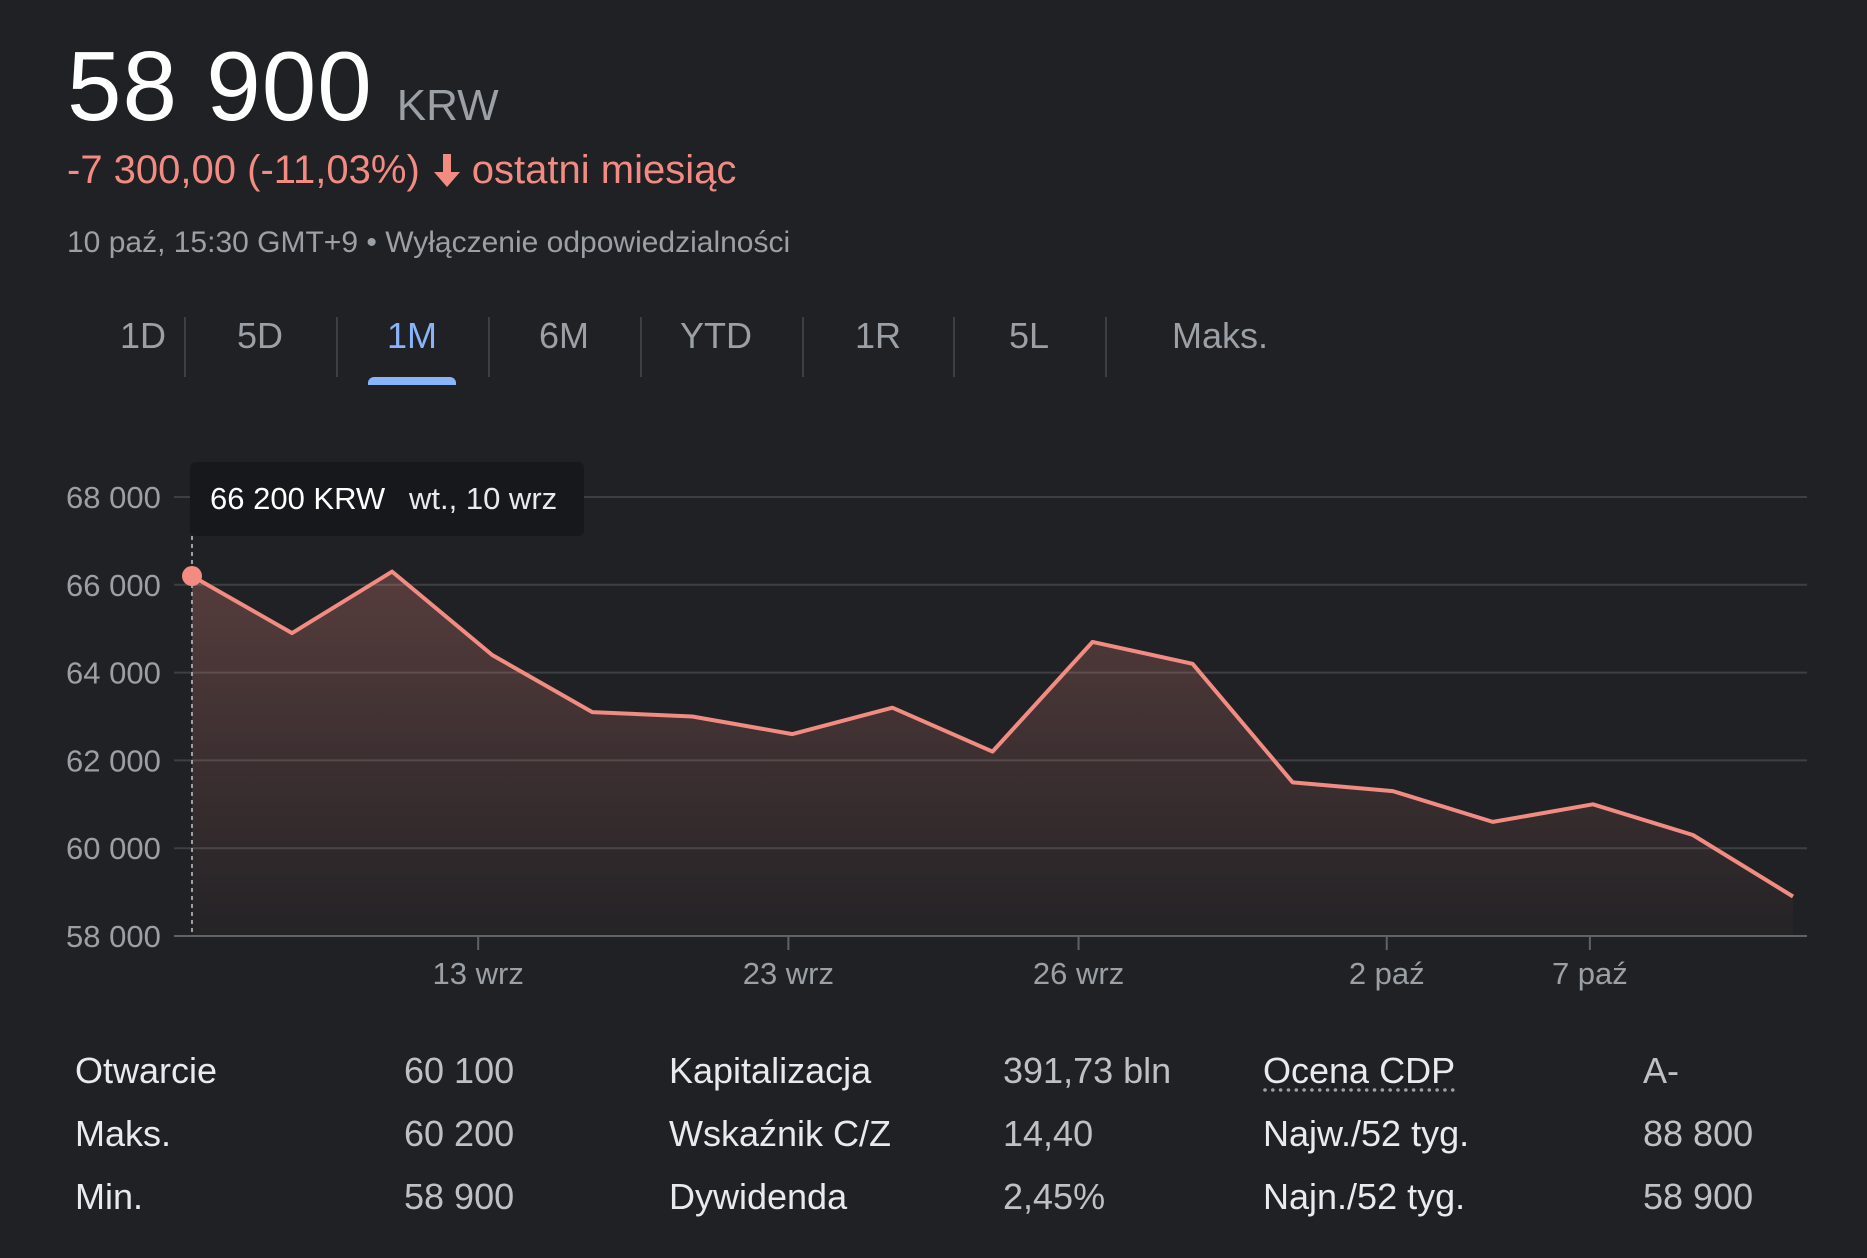  What do you see at coordinates (412, 381) in the screenshot?
I see `active-tab-indicator` at bounding box center [412, 381].